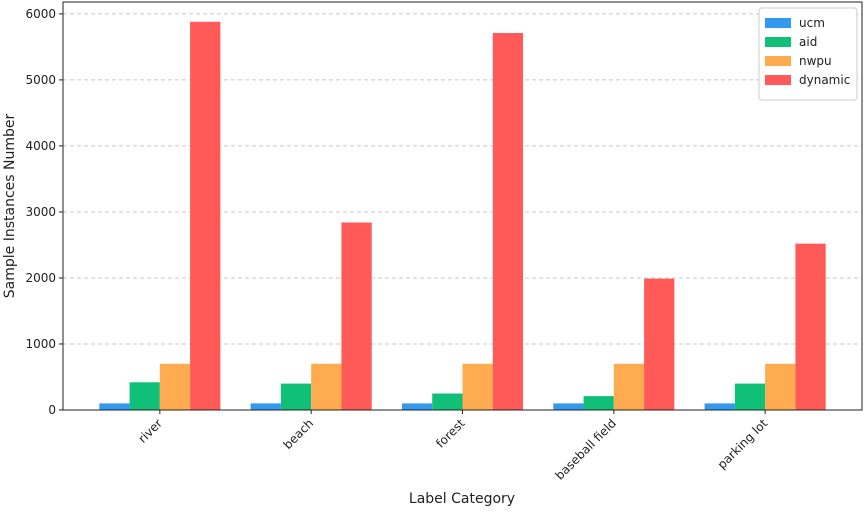  What do you see at coordinates (808, 42) in the screenshot?
I see `legend-label: aid` at bounding box center [808, 42].